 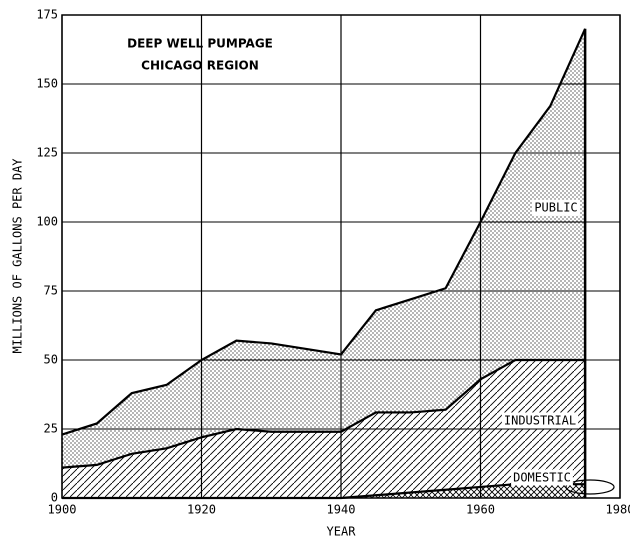 What do you see at coordinates (47, 222) in the screenshot?
I see `y-tick-label: 100` at bounding box center [47, 222].